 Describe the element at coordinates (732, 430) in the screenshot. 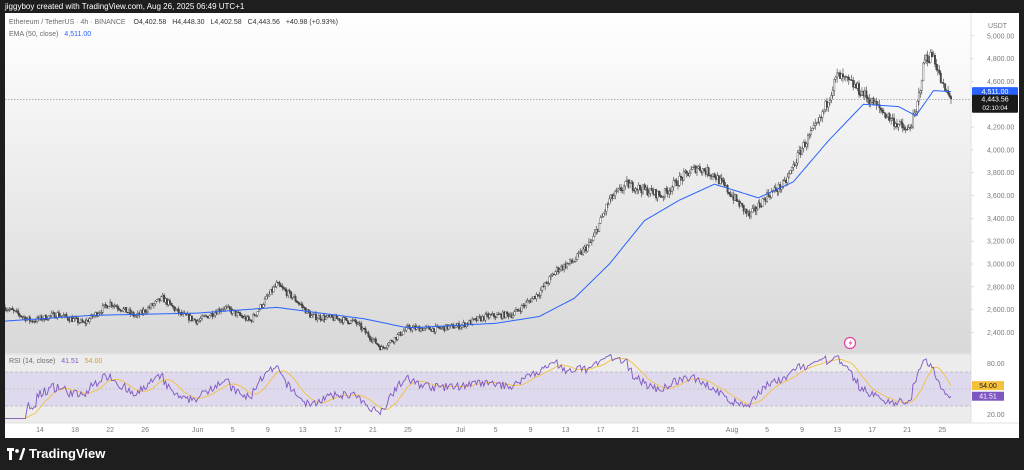

I see `time-tick-label: Aug` at that location.